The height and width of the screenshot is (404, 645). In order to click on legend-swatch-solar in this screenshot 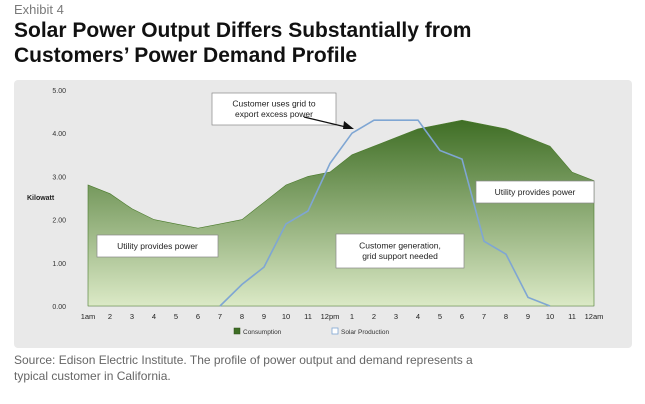, I will do `click(335, 331)`.